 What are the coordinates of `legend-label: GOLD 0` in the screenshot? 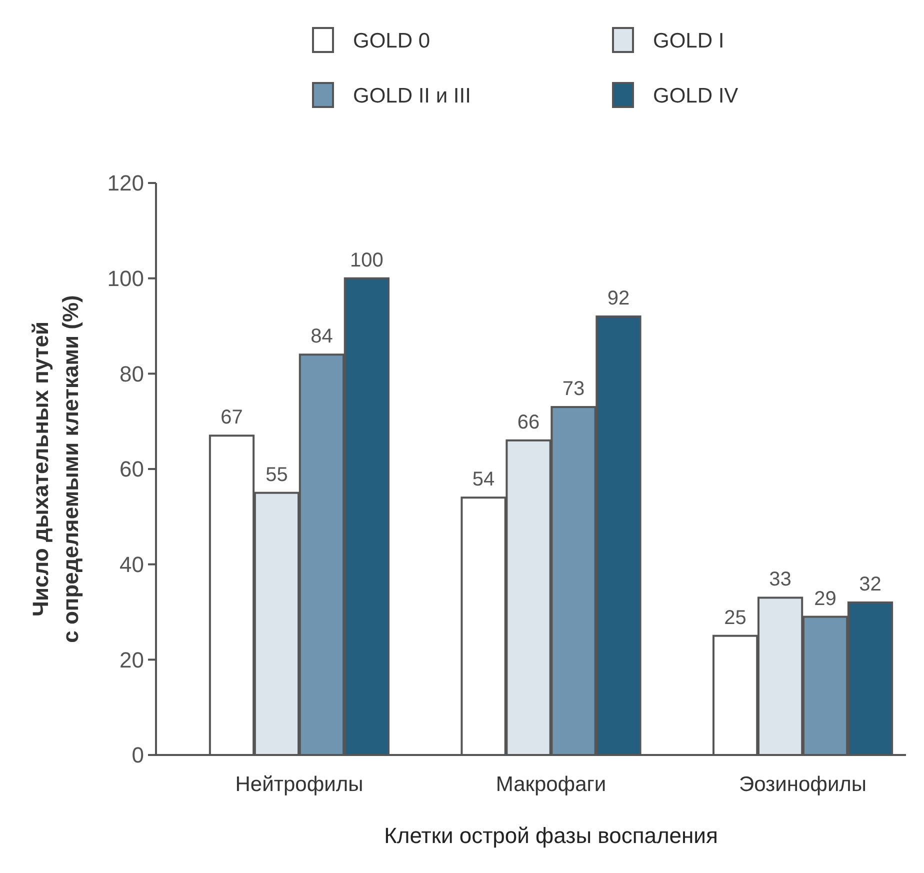 It's located at (391, 40).